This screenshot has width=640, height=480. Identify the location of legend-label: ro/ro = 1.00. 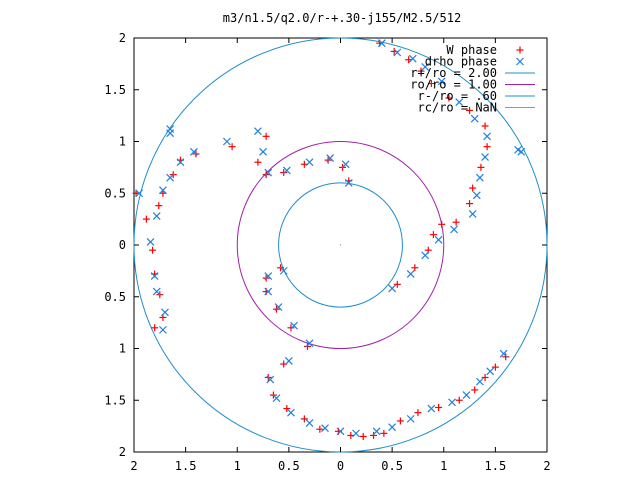
(453, 85).